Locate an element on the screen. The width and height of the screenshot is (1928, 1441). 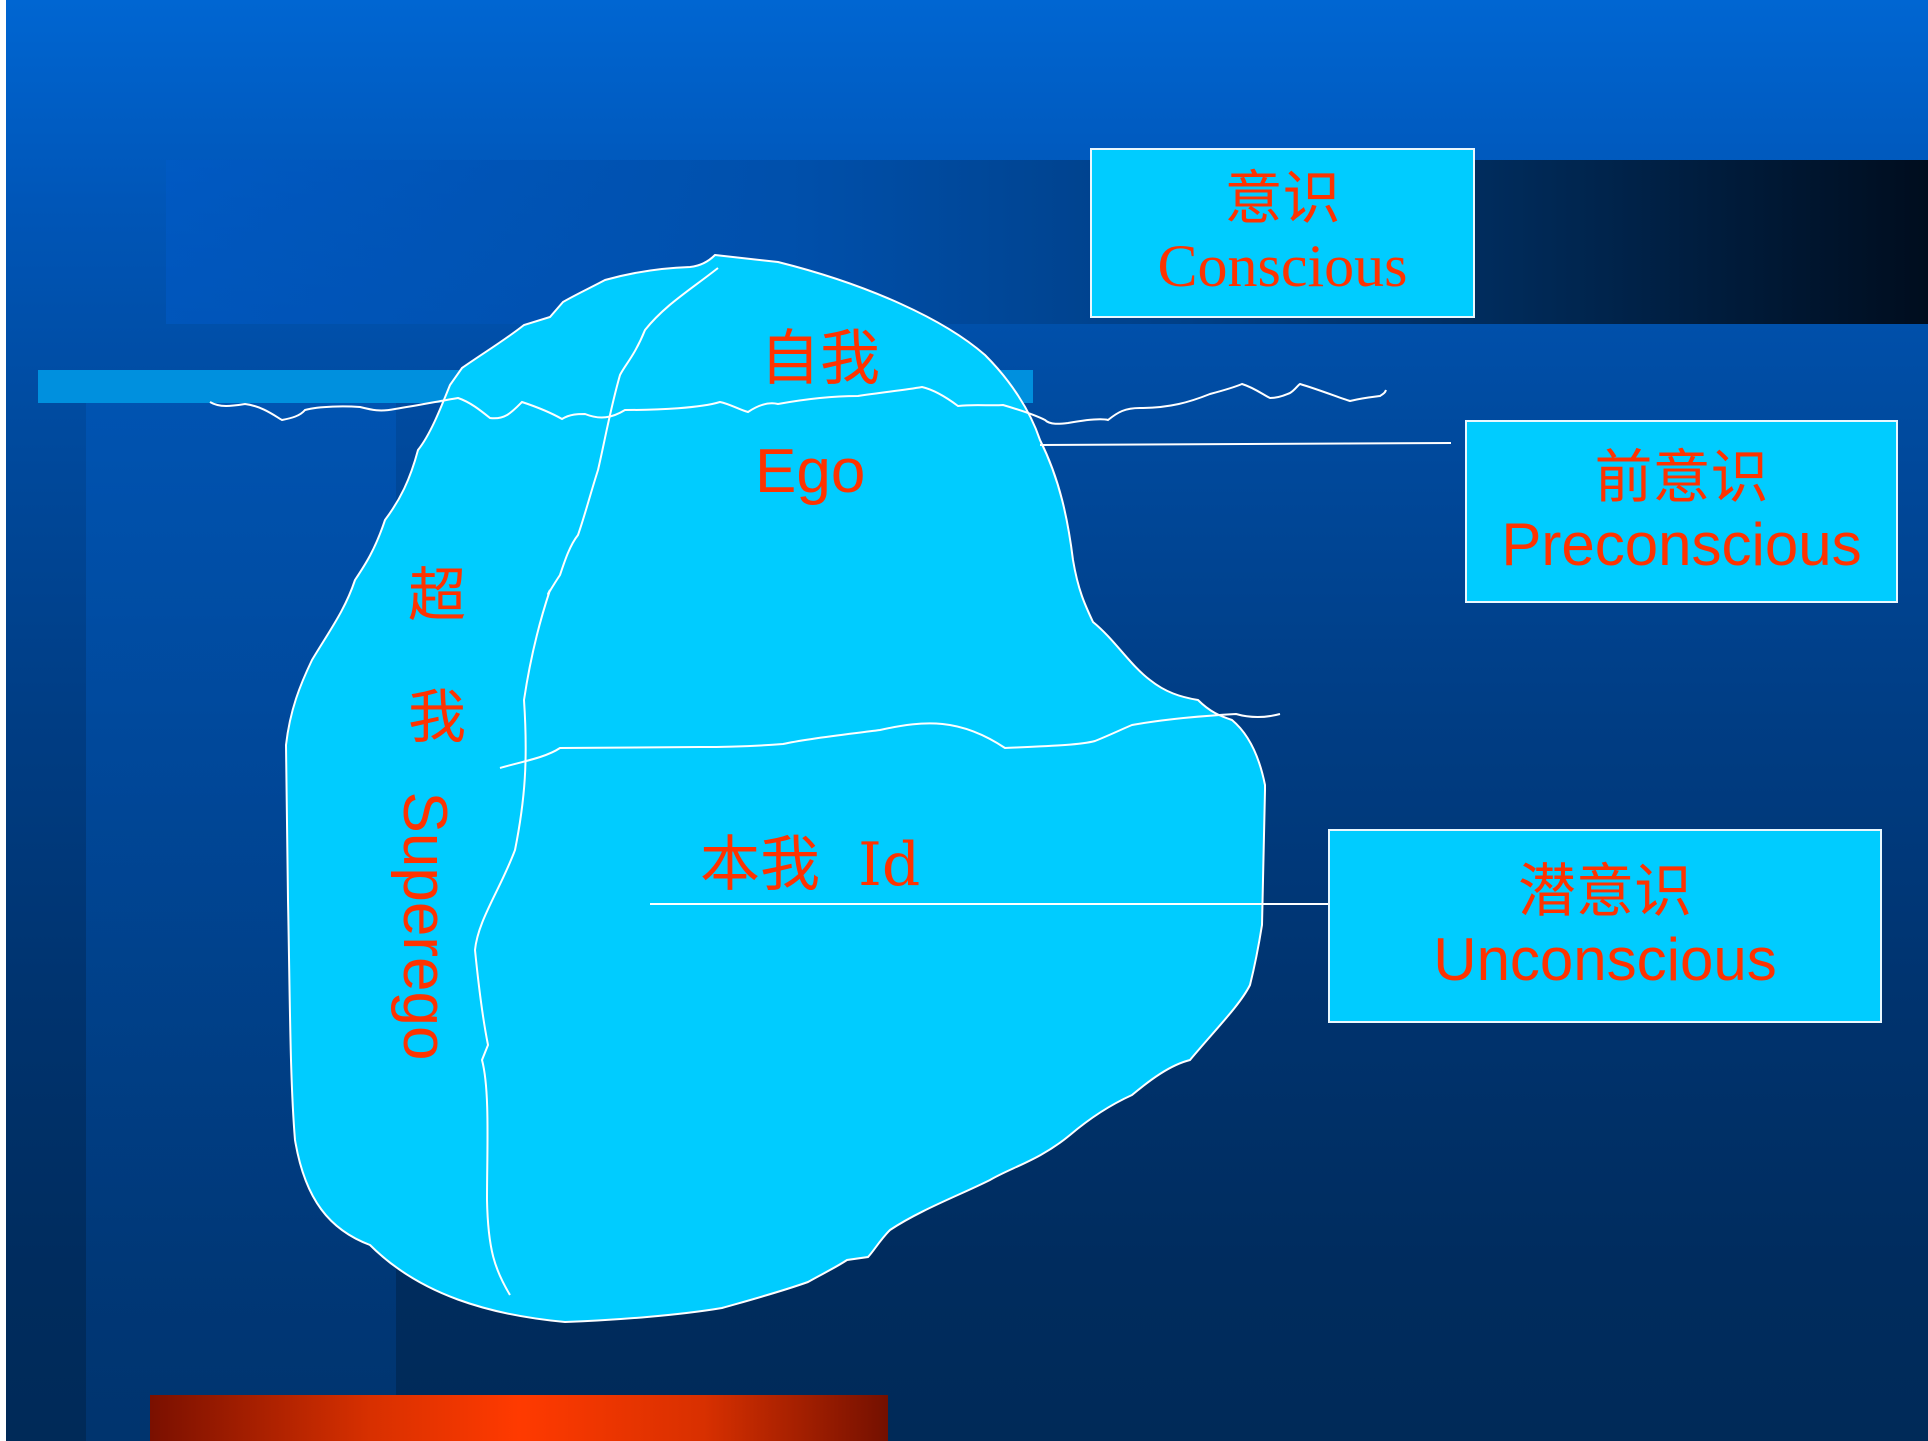
bottom-red-bar is located at coordinates (519, 1418).